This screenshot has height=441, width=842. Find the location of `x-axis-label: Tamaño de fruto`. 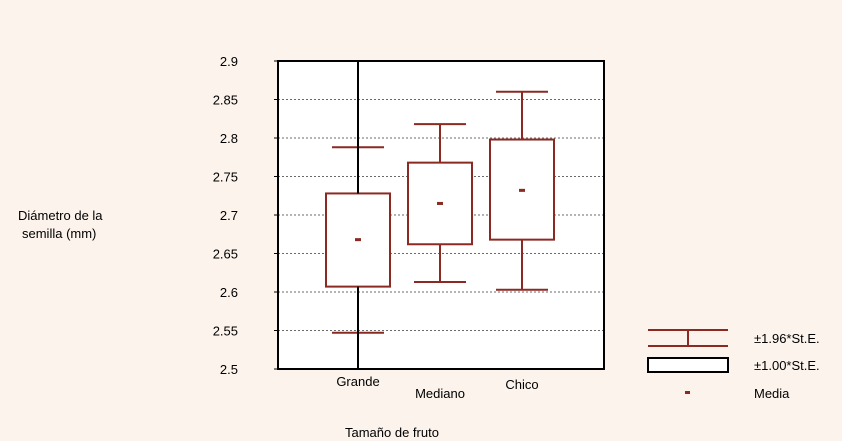

x-axis-label: Tamaño de fruto is located at coordinates (392, 432).